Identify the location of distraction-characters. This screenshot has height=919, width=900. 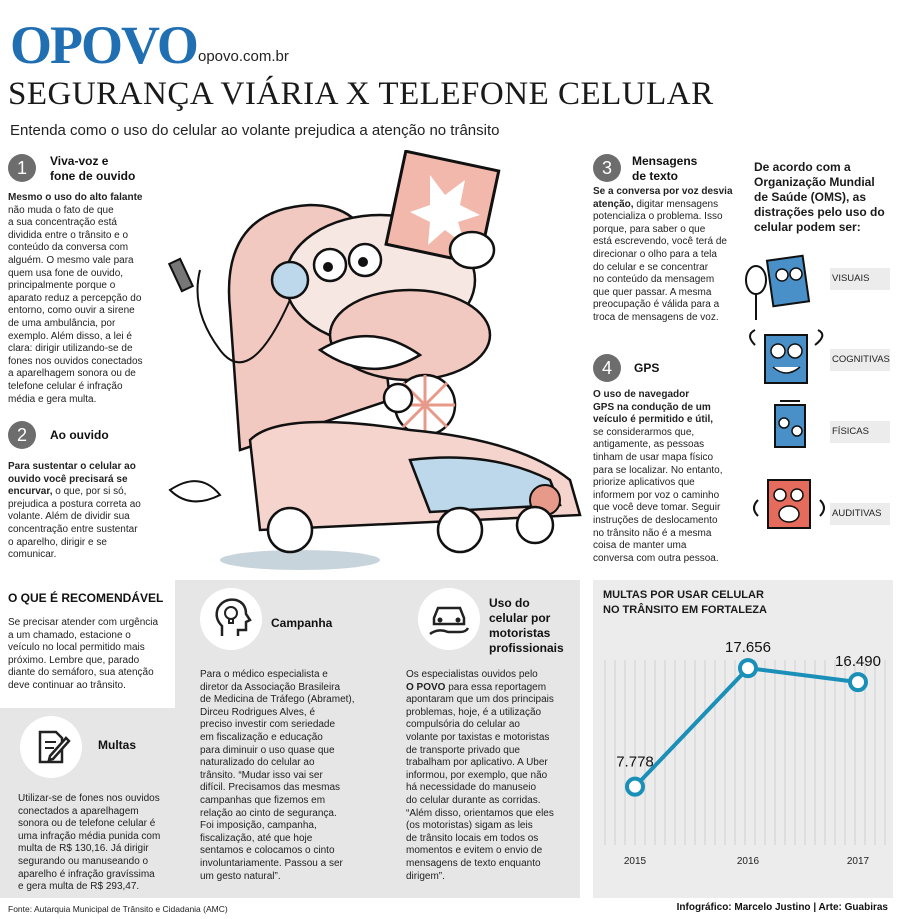
(785, 391).